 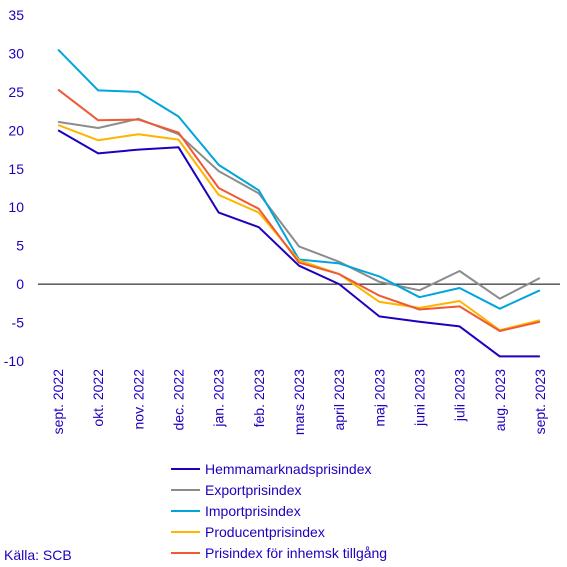 What do you see at coordinates (259, 398) in the screenshot?
I see `x-tick-label: feb. 2023` at bounding box center [259, 398].